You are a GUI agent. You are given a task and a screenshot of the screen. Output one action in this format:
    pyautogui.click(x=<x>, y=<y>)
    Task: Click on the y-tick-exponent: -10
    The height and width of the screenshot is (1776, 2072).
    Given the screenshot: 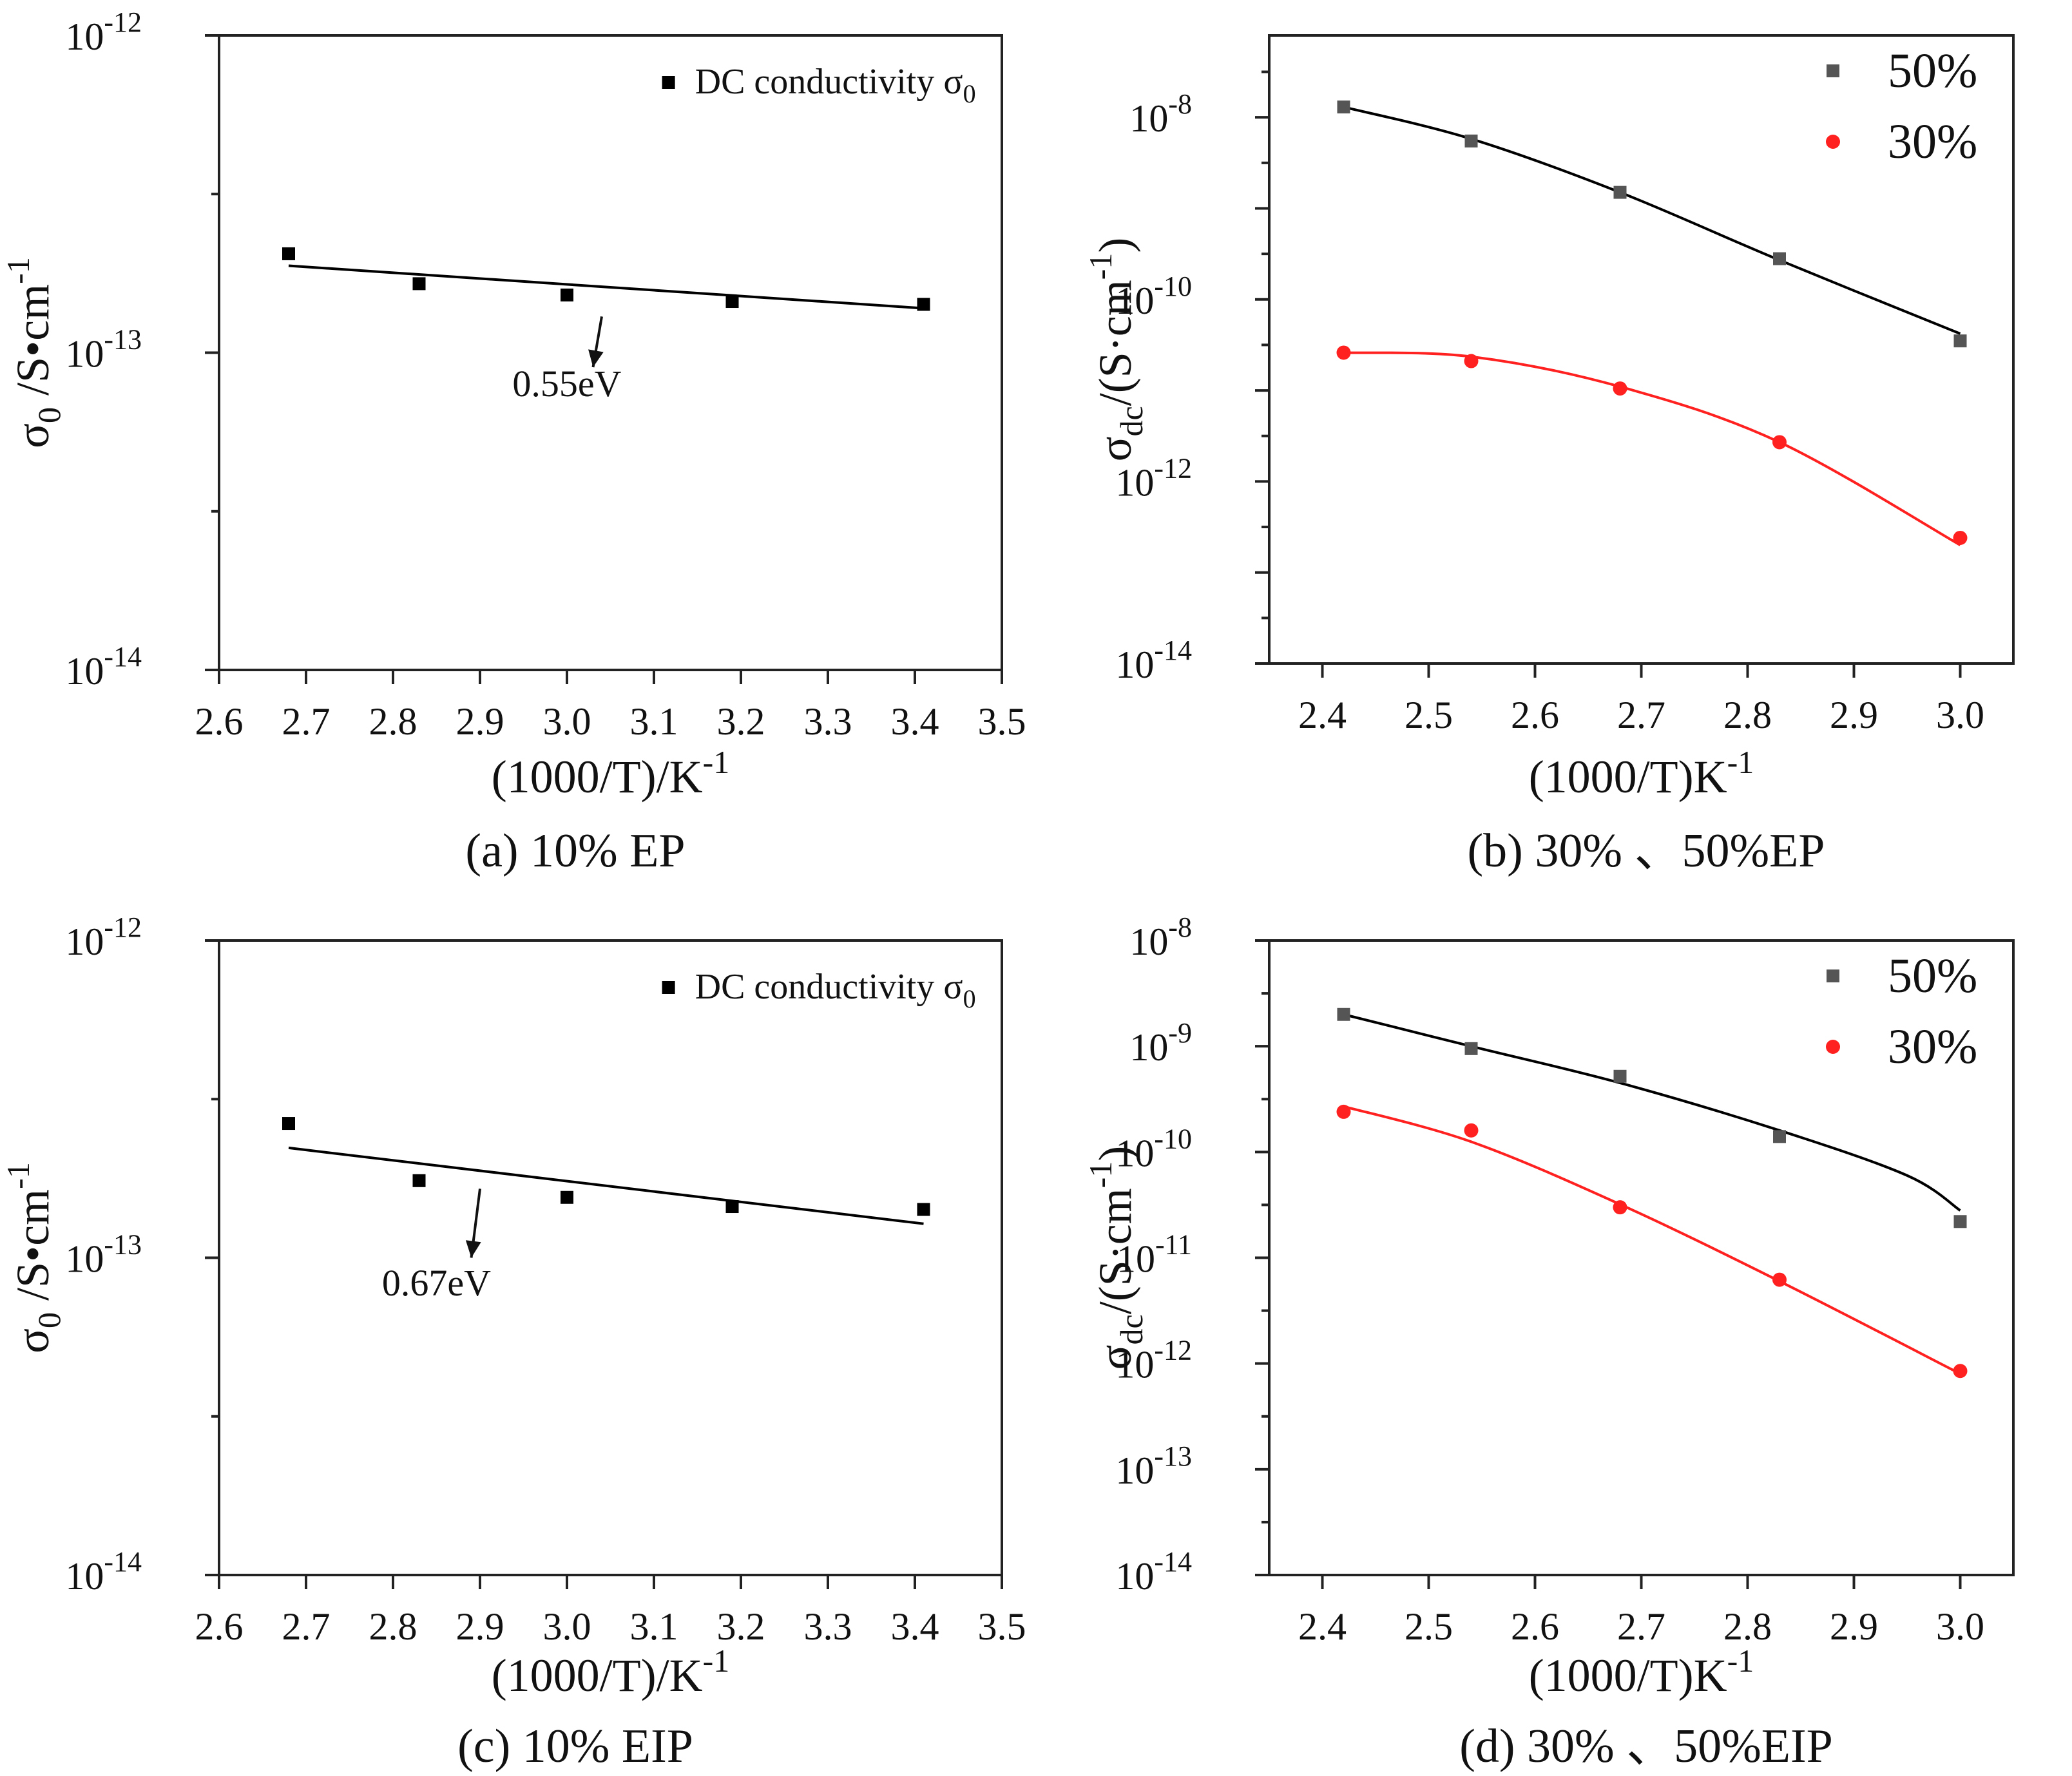 What is the action you would take?
    pyautogui.click(x=1173, y=286)
    